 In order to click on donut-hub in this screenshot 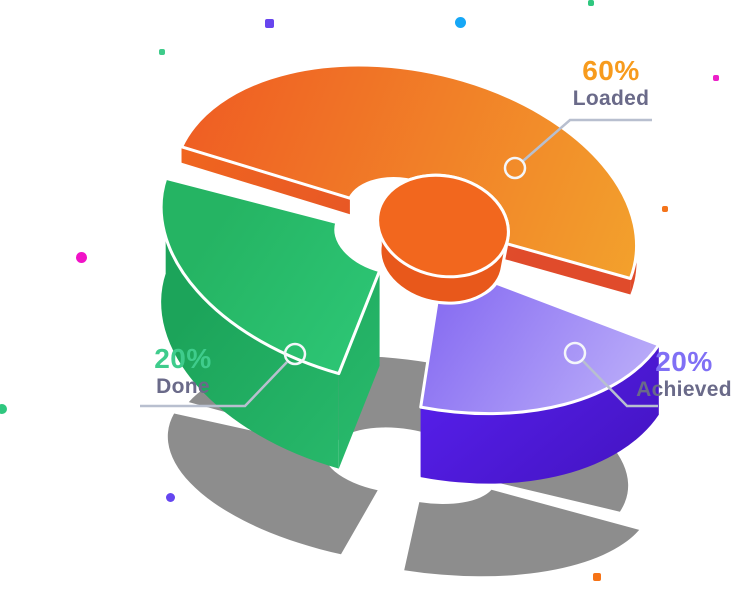, I will do `click(443, 239)`.